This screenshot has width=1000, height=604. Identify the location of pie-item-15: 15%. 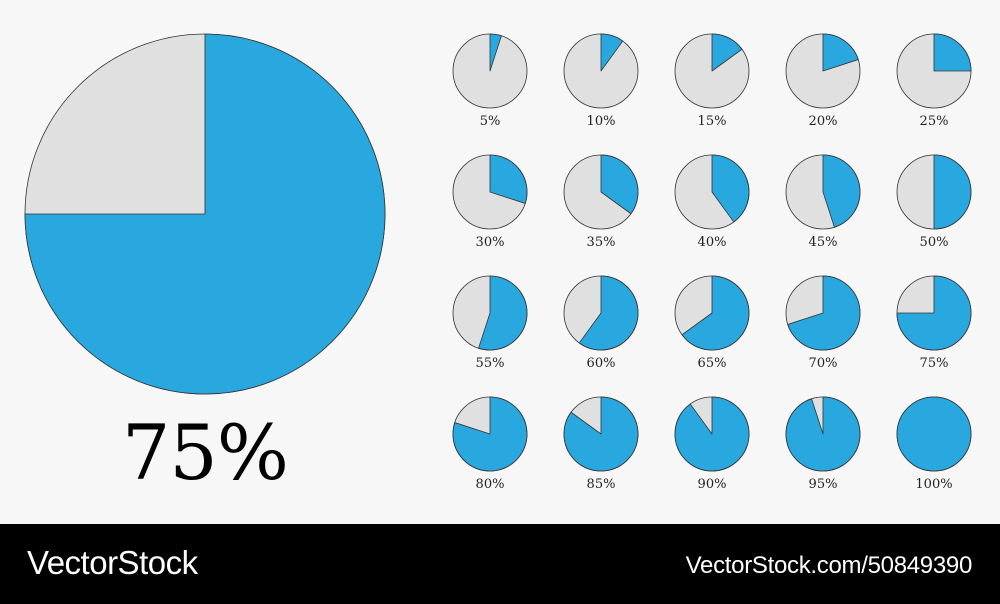
(712, 89).